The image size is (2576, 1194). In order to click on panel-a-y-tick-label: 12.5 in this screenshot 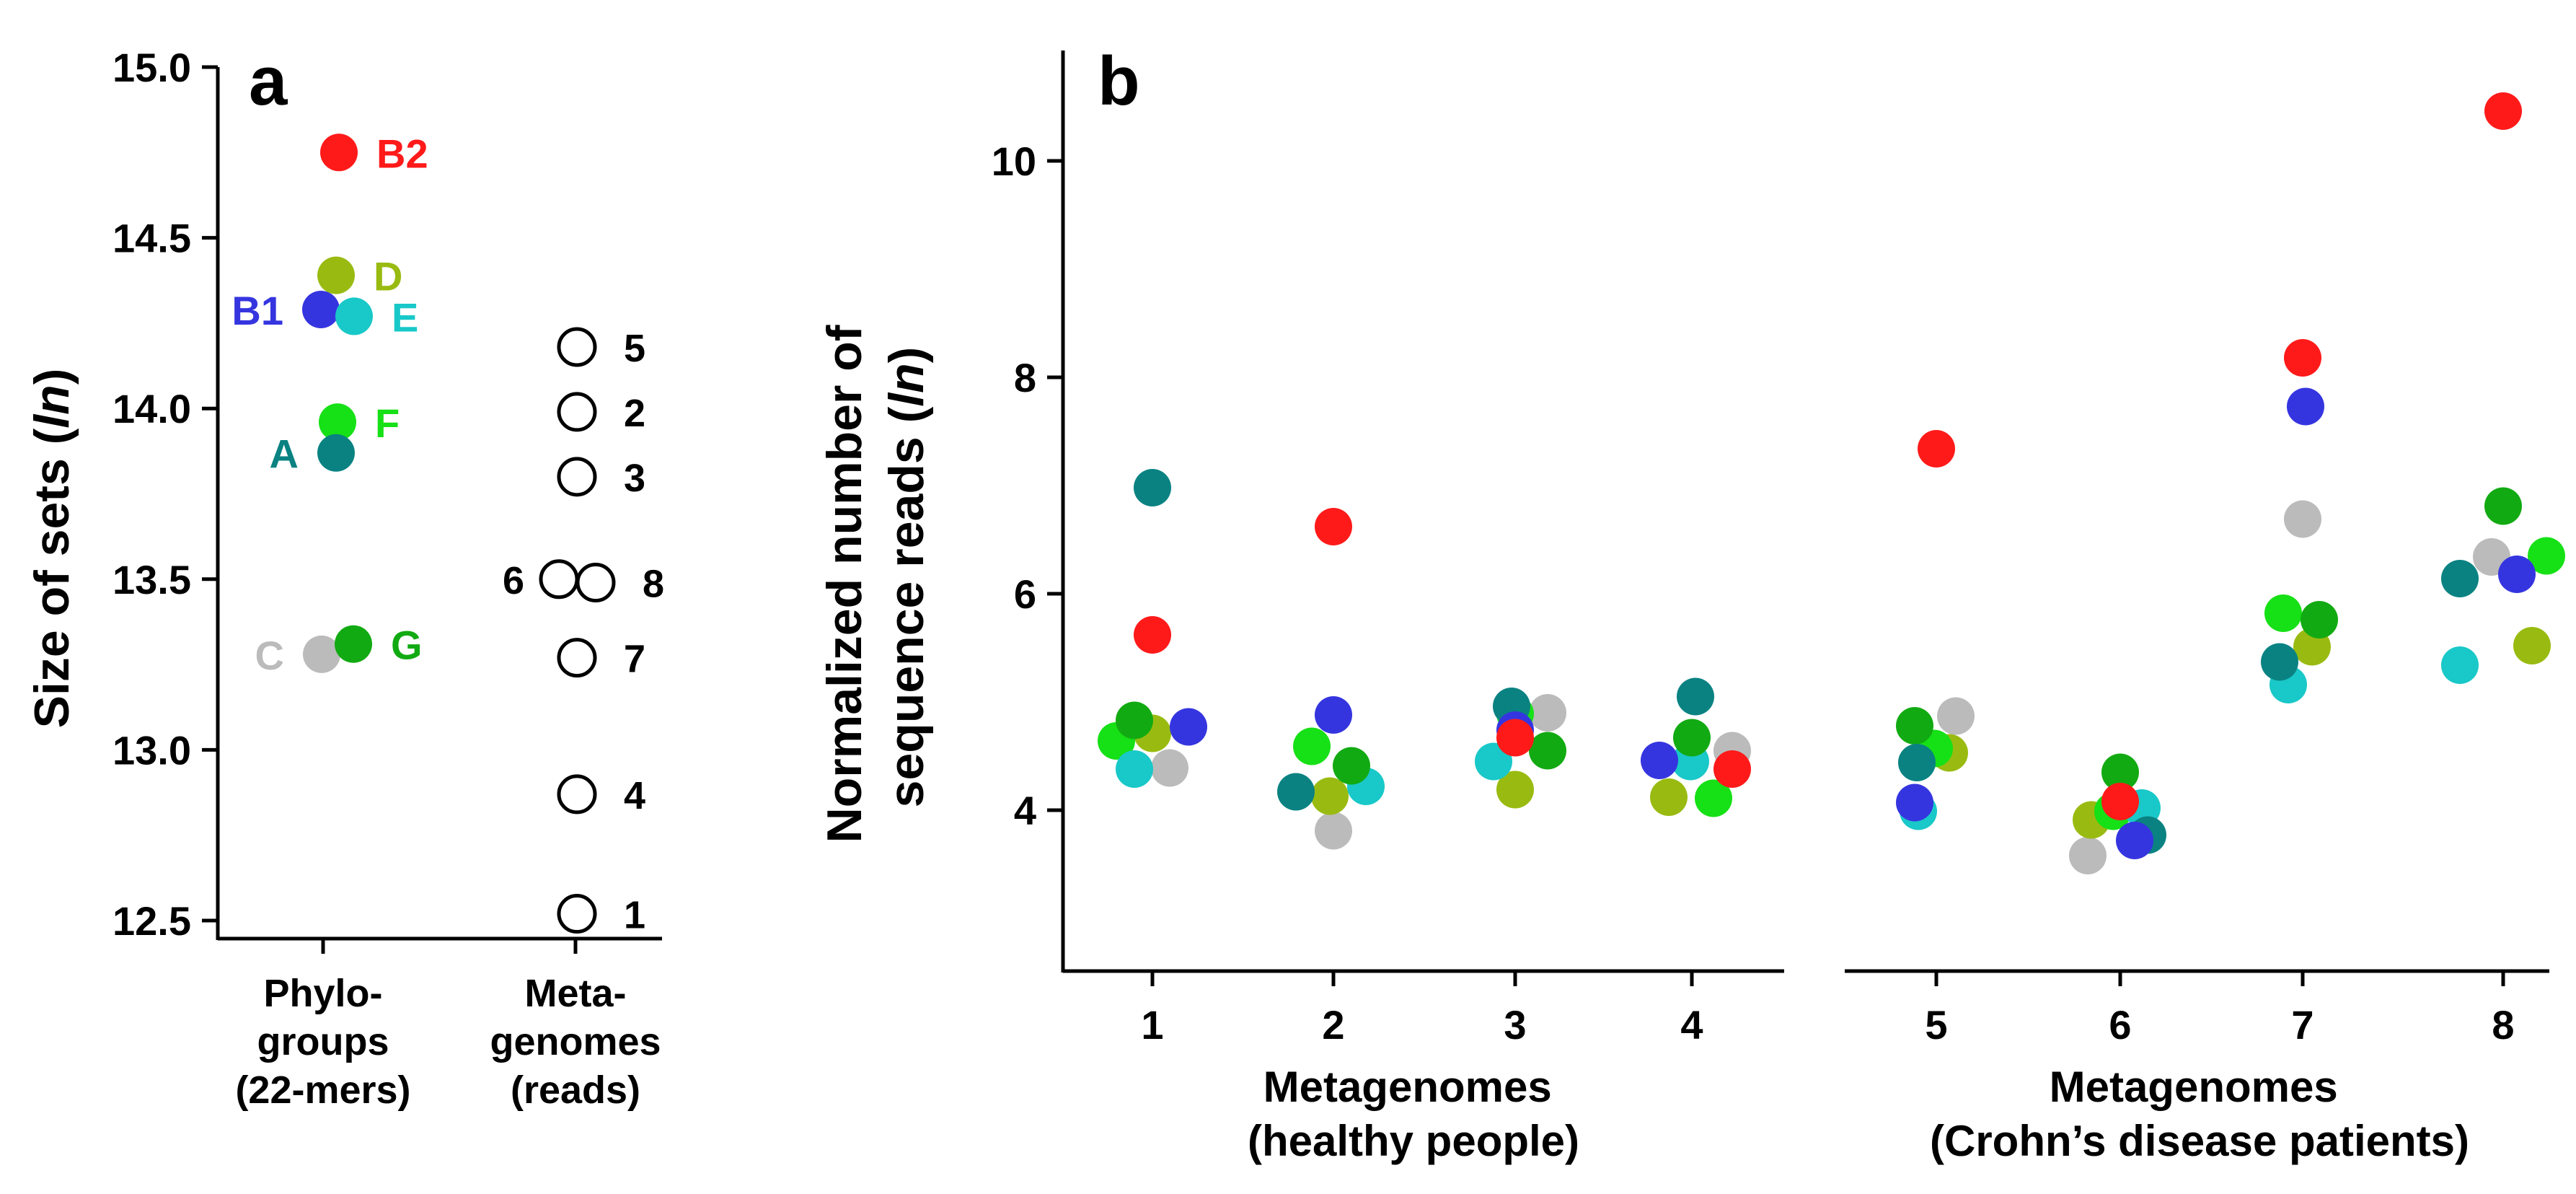, I will do `click(152, 921)`.